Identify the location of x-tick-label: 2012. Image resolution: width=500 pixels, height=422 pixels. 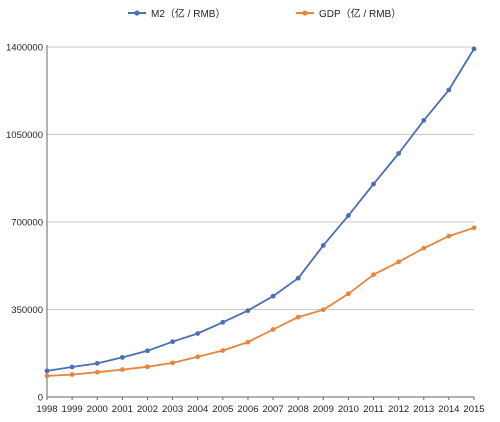
(398, 409).